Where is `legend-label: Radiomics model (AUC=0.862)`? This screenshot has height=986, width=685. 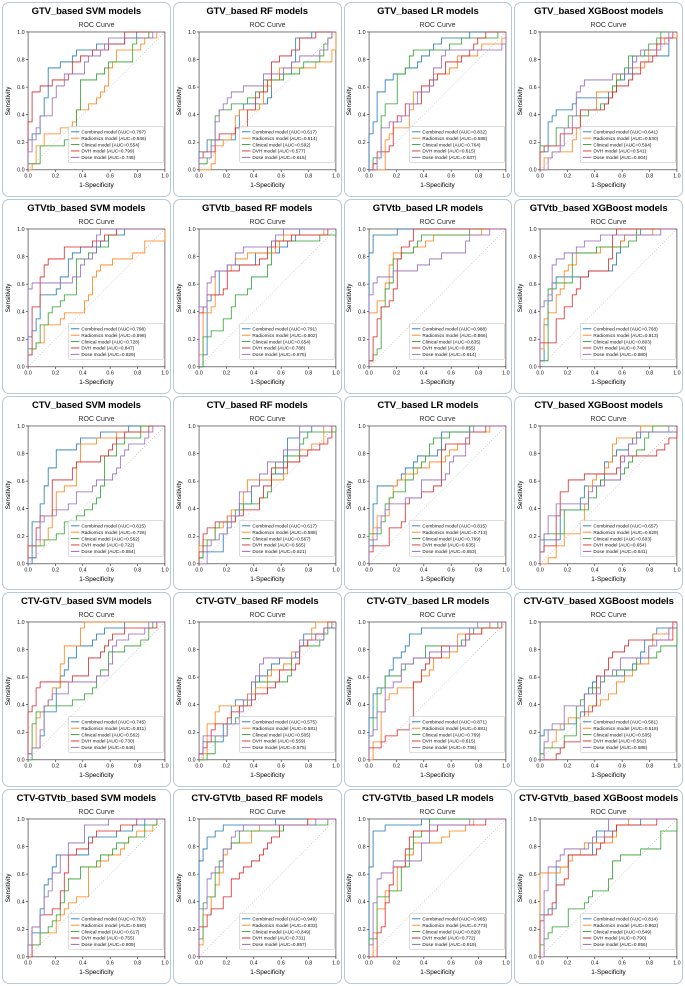 legend-label: Radiomics model (AUC=0.862) is located at coordinates (626, 925).